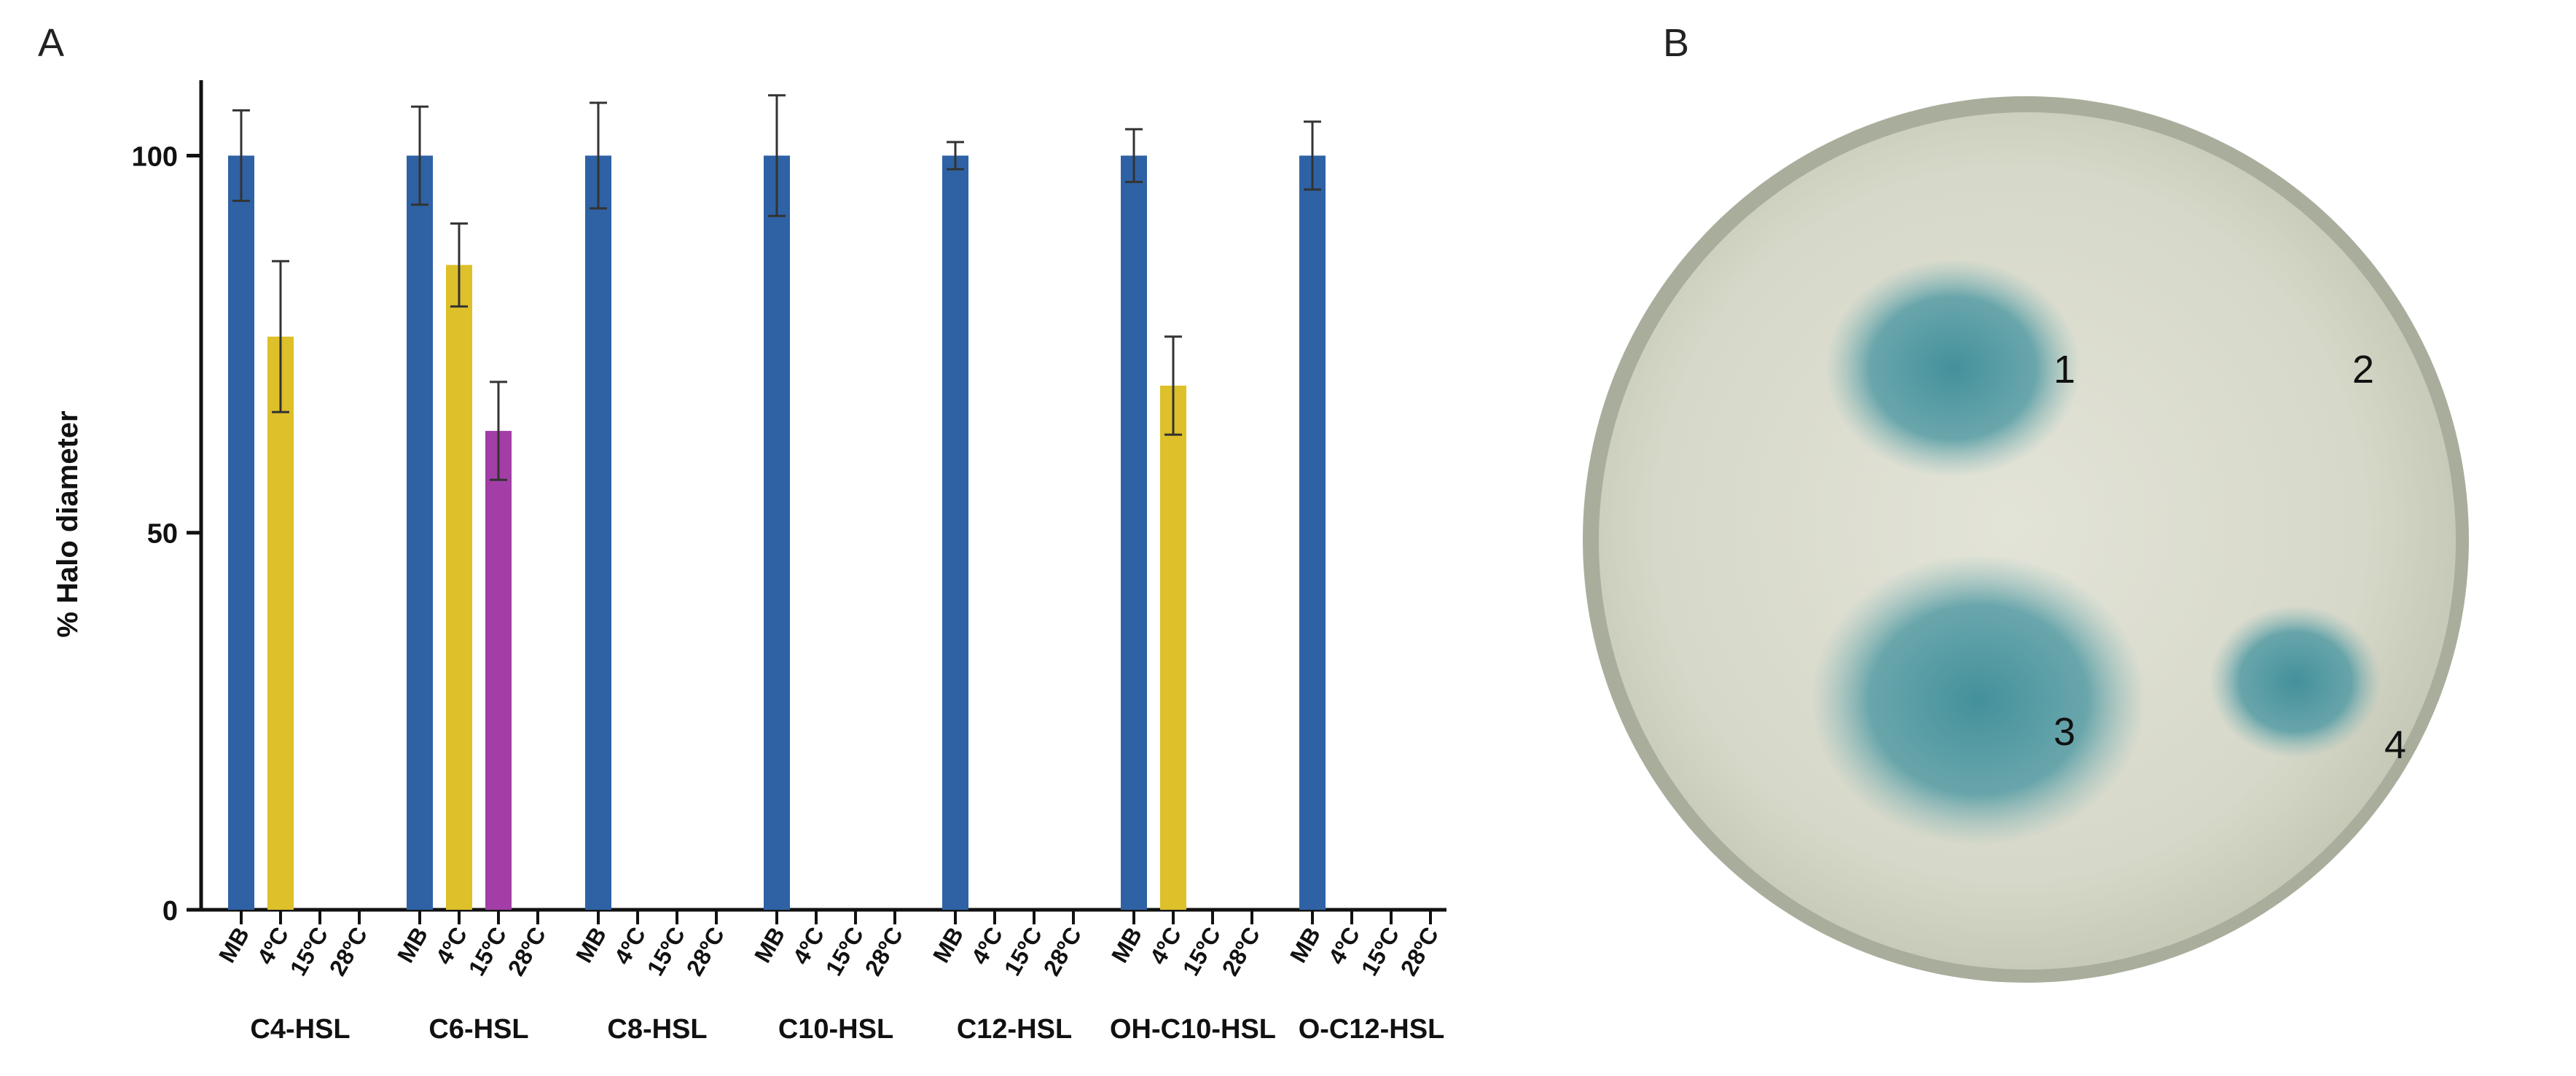  What do you see at coordinates (1372, 1029) in the screenshot?
I see `group-label-O-C12-HSL: O-C12-HSL` at bounding box center [1372, 1029].